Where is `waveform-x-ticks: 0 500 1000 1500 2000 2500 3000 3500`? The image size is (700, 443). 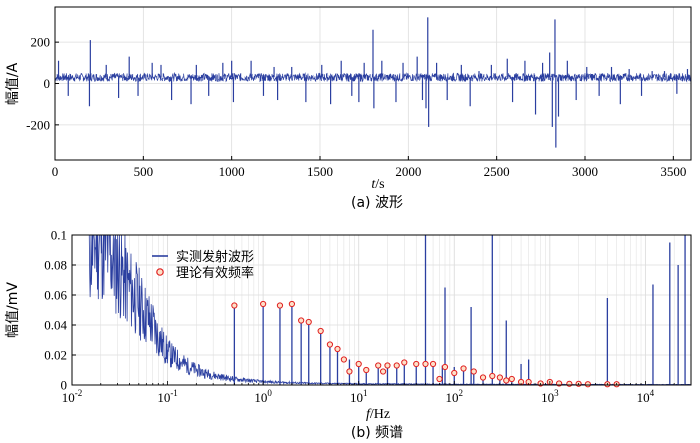 waveform-x-ticks: 0 500 1000 1500 2000 2500 3000 3500 is located at coordinates (369, 167).